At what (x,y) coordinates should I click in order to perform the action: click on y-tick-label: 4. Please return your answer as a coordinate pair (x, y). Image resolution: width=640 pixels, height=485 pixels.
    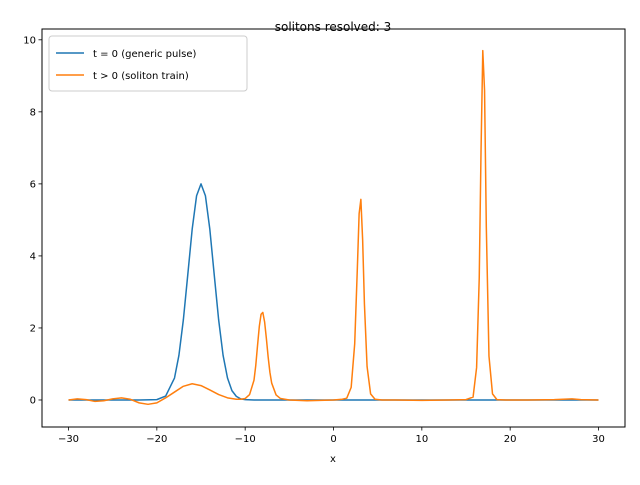
    Looking at the image, I should click on (33, 256).